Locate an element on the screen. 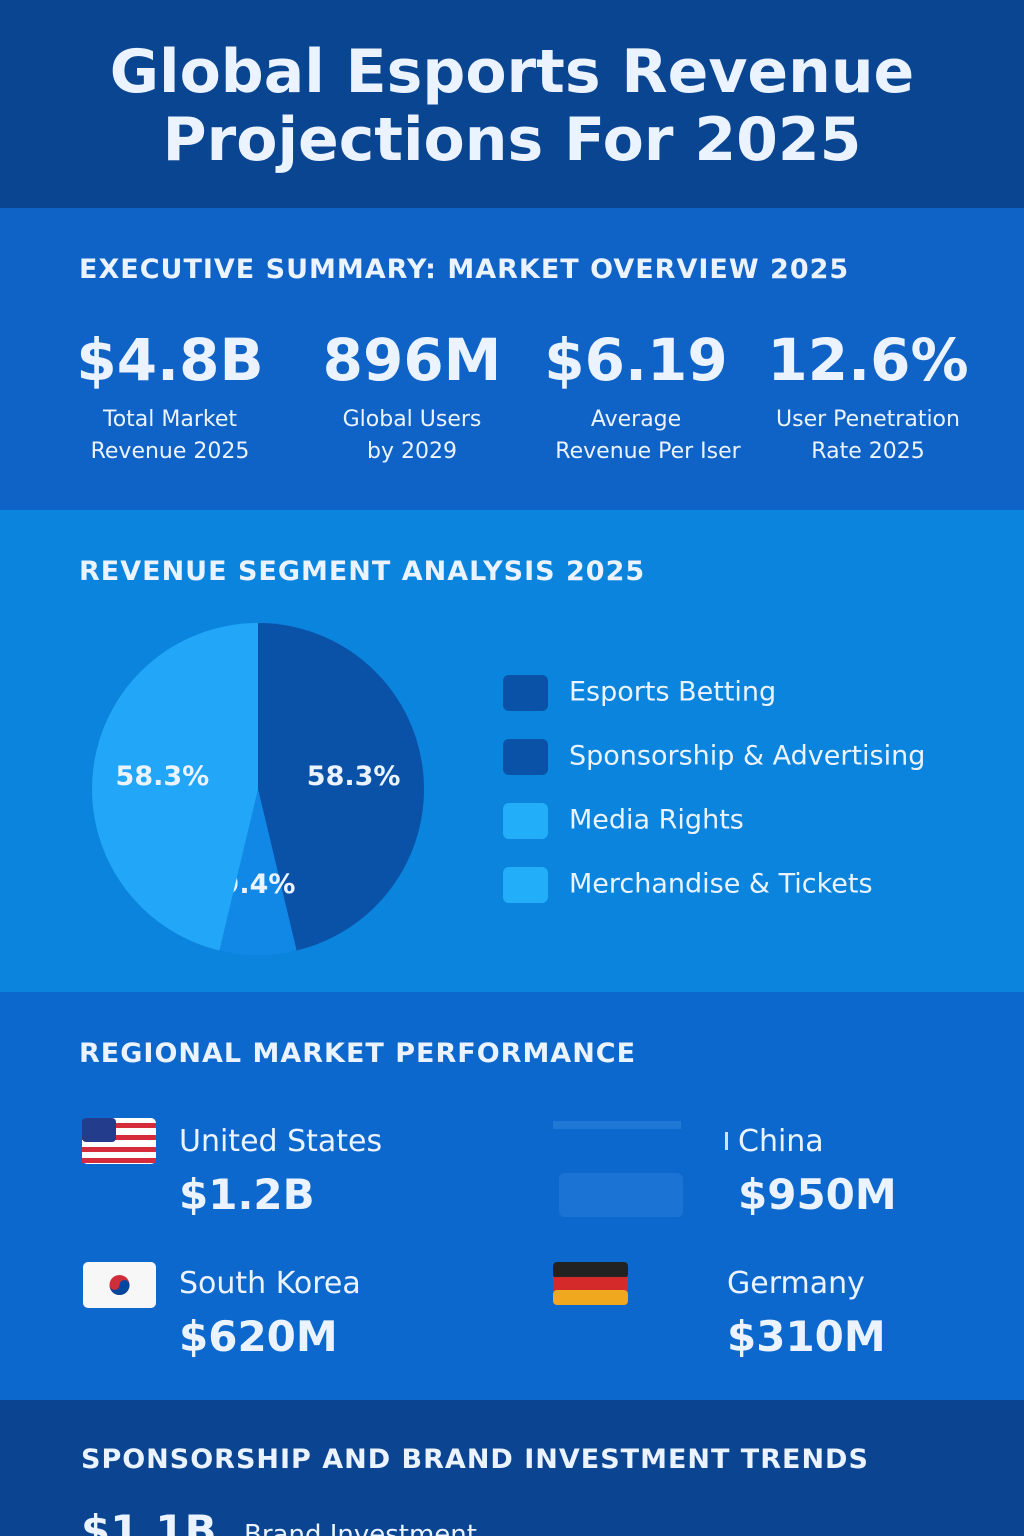 The height and width of the screenshot is (1536, 1024). korea-flag is located at coordinates (119, 1285).